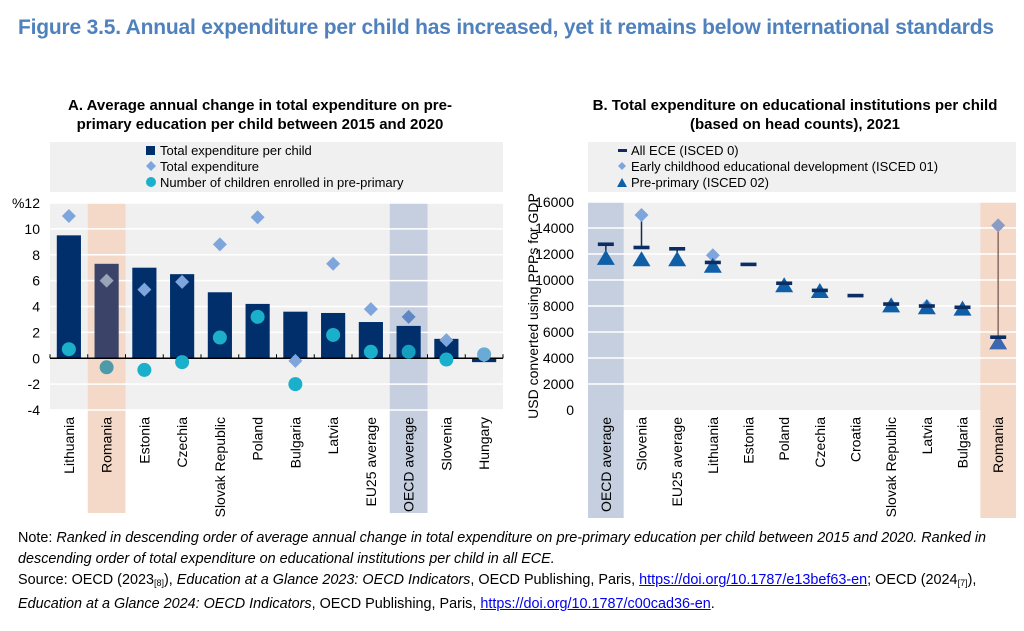  Describe the element at coordinates (777, 151) in the screenshot. I see `legend-item-dash: All ECE (ISCED 0)` at that location.